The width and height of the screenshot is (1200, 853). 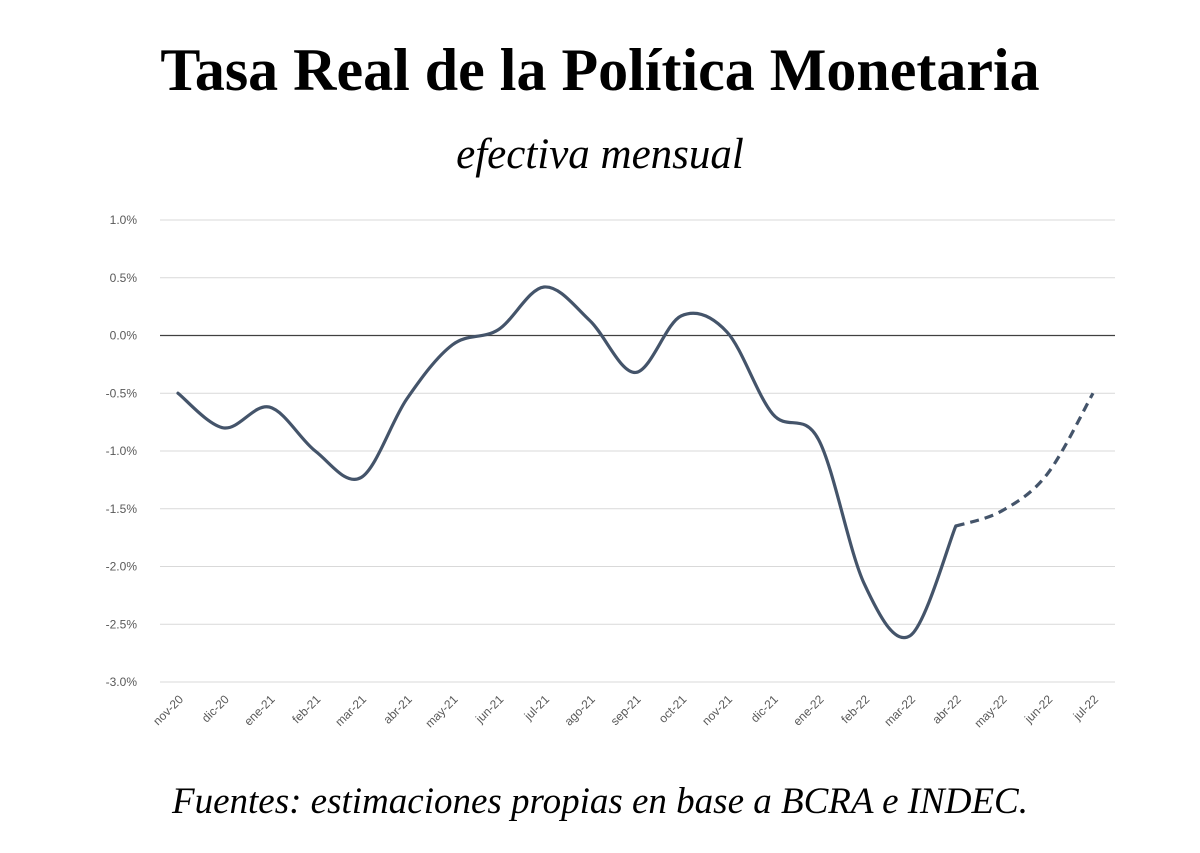 I want to click on x-tick-label: oct-21, so click(x=673, y=709).